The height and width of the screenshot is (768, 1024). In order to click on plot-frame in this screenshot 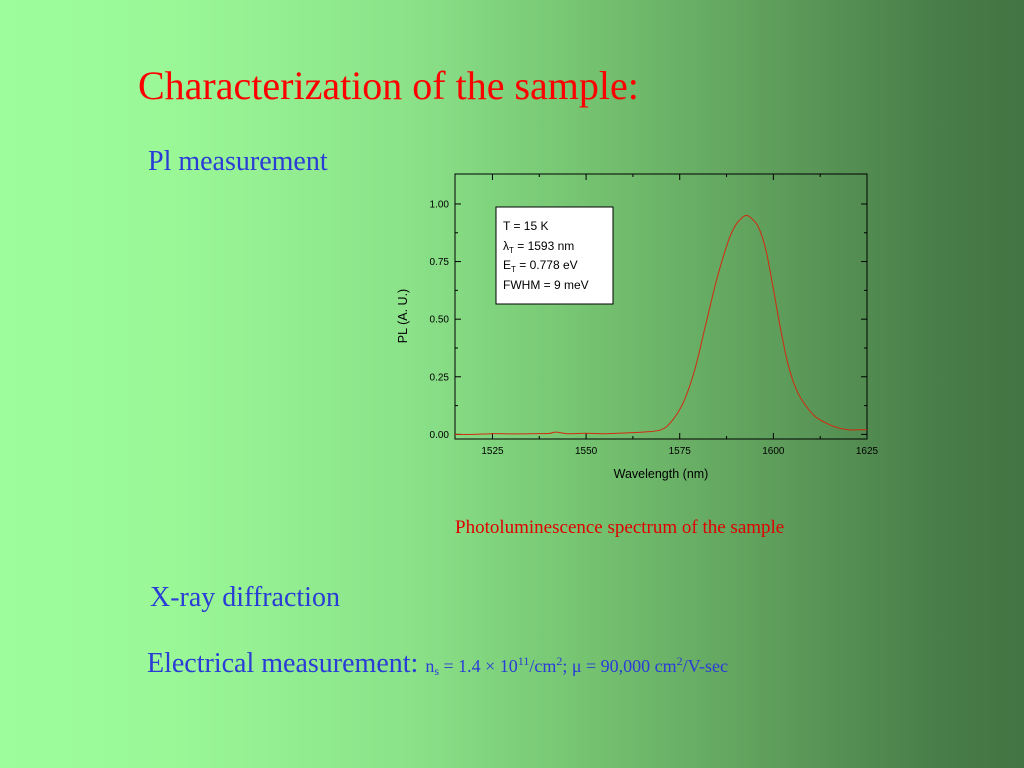, I will do `click(661, 306)`.